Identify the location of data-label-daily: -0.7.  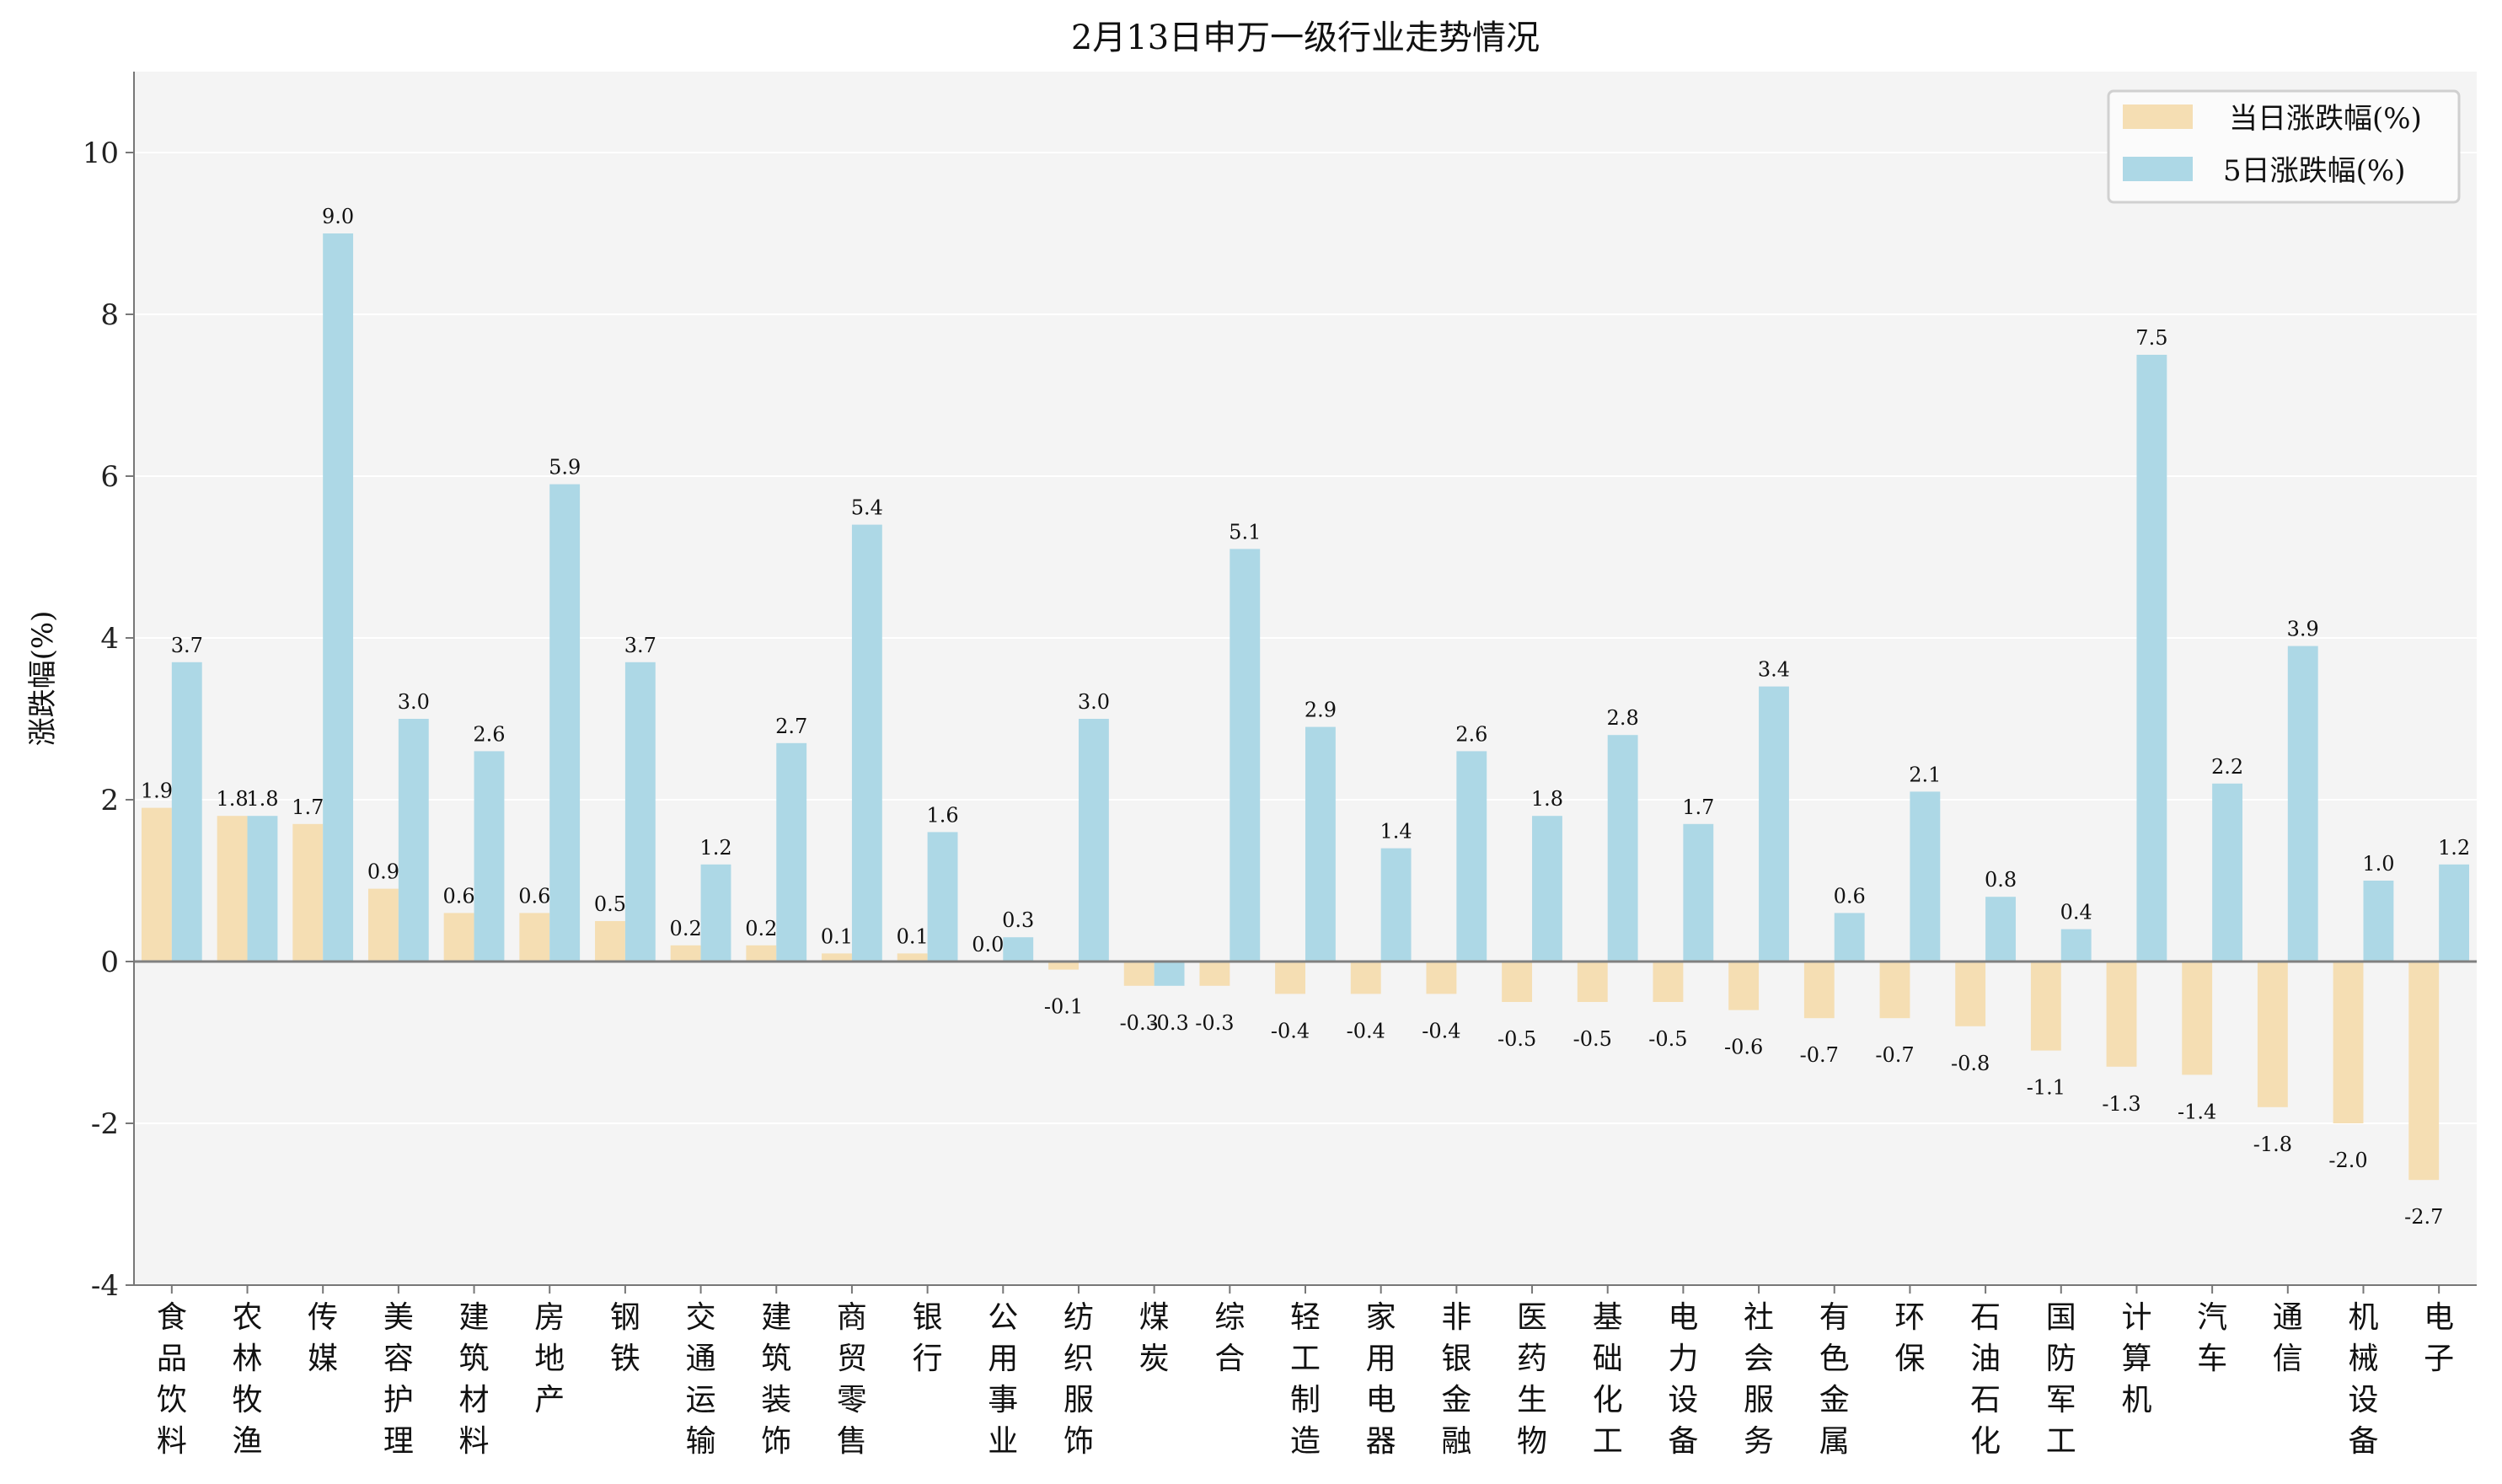
(1820, 1055).